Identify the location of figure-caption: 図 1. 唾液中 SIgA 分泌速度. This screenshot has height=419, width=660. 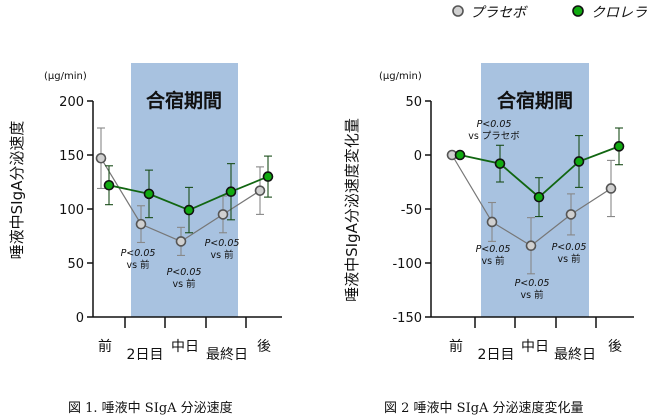
(150, 408).